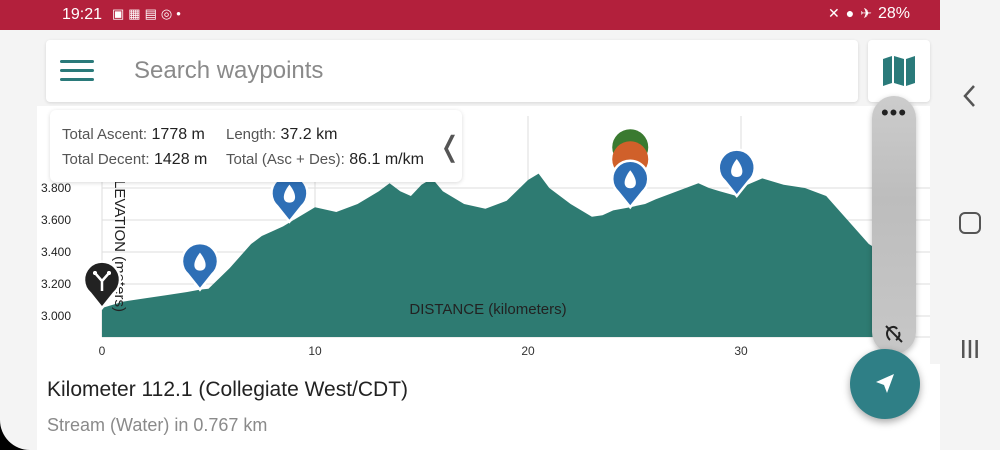 This screenshot has height=450, width=1000. What do you see at coordinates (152, 13) in the screenshot?
I see `chat-icon: ▤` at bounding box center [152, 13].